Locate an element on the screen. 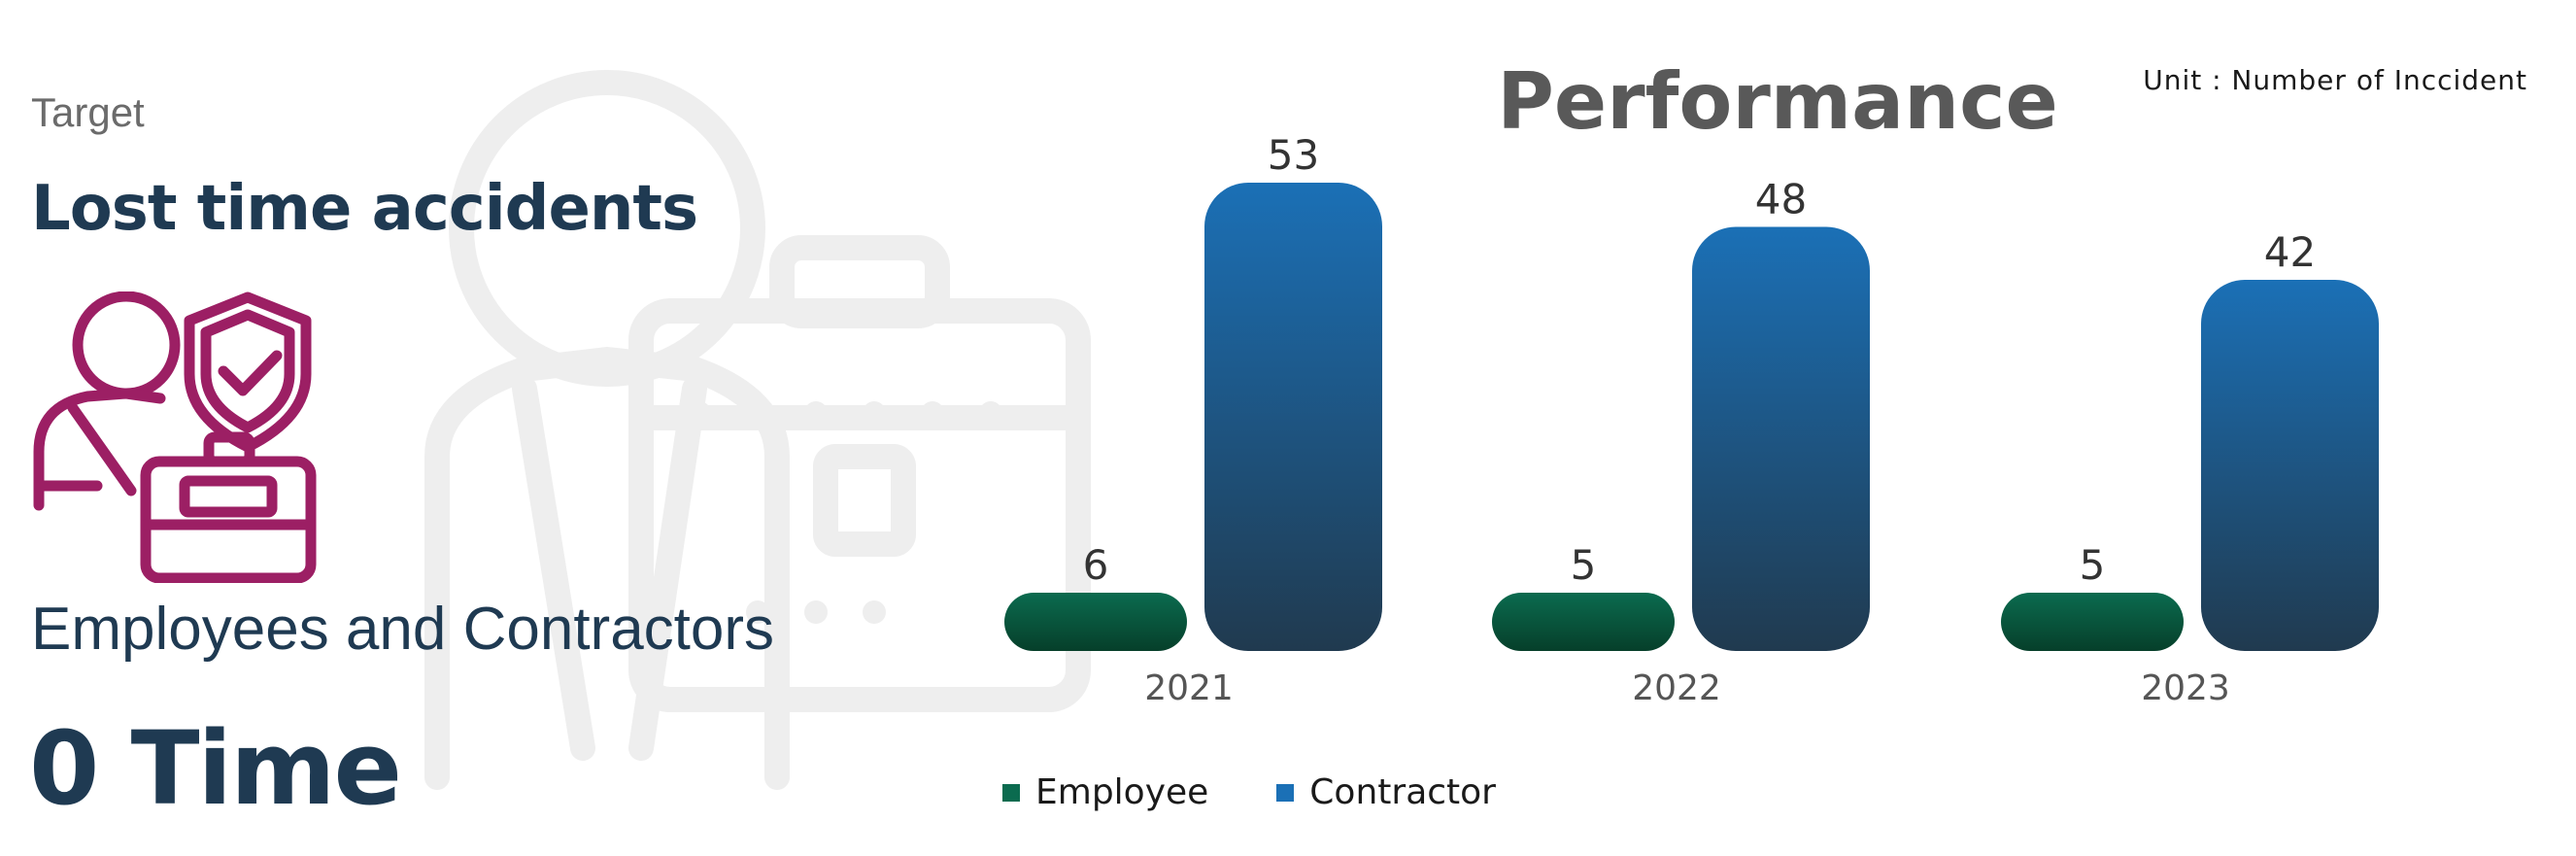 This screenshot has height=856, width=2576. data-label-contractor-2022: 48 is located at coordinates (1781, 199).